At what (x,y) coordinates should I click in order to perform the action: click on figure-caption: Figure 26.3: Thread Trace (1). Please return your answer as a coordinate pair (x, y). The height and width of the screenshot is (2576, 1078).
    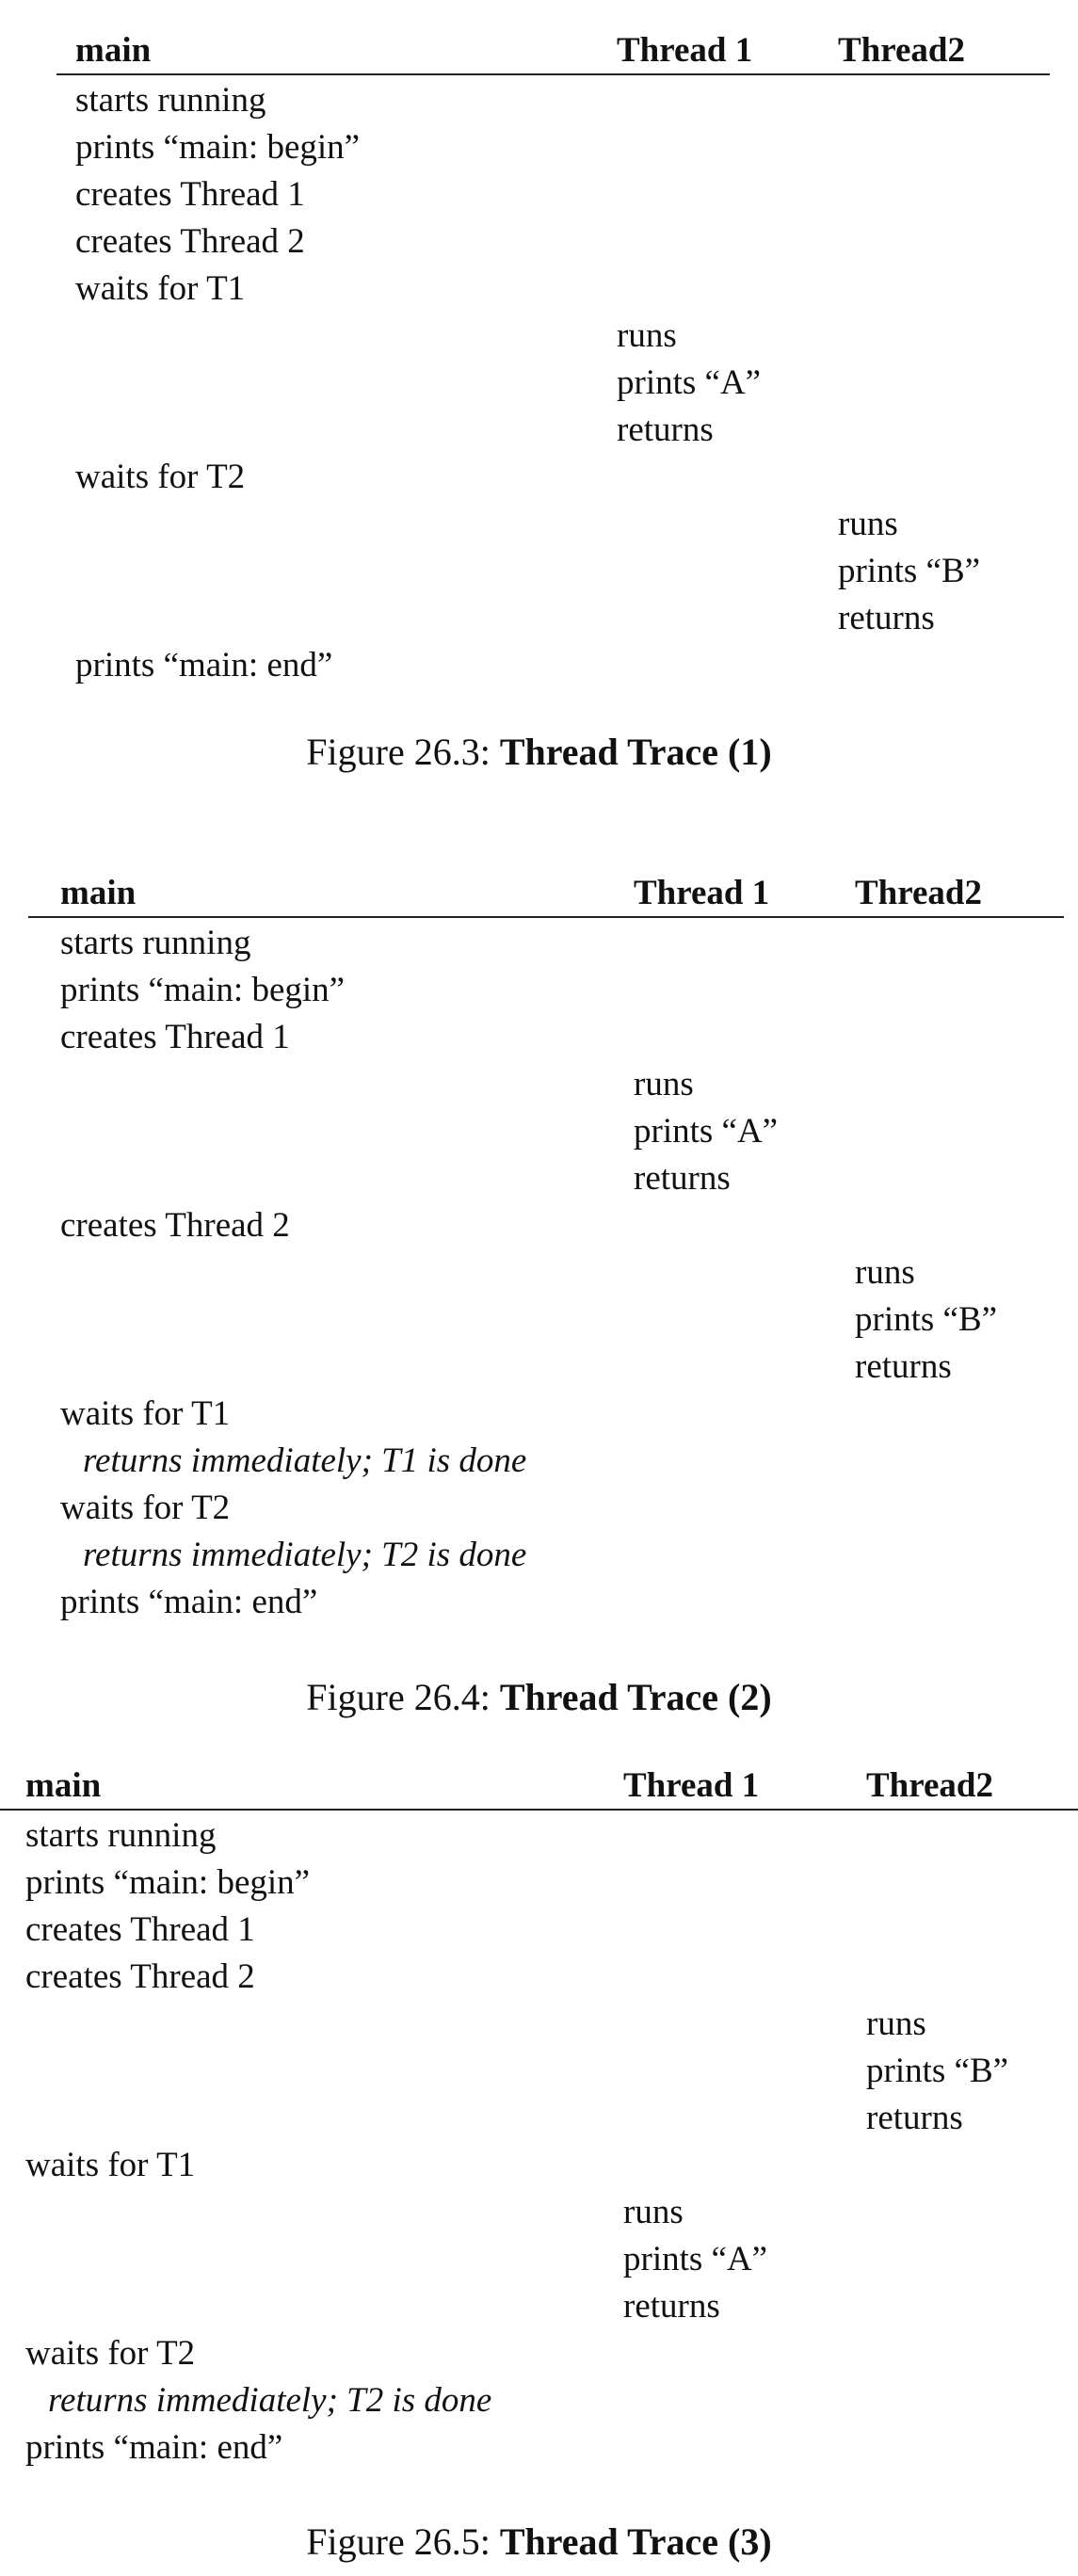
    Looking at the image, I should click on (539, 752).